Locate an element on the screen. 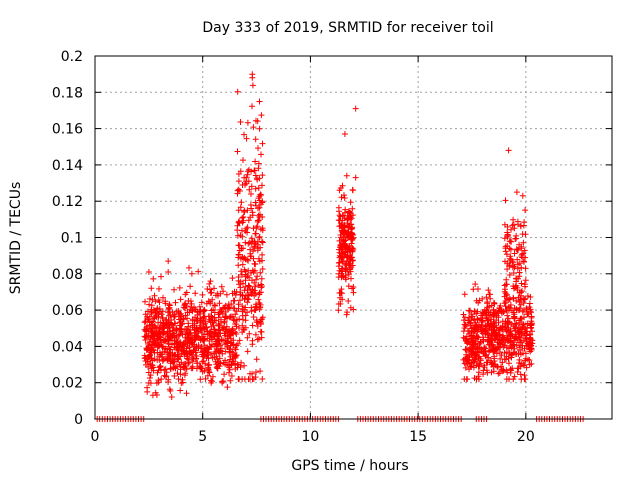 The width and height of the screenshot is (640, 480). y-tick-label: 0 is located at coordinates (78, 420).